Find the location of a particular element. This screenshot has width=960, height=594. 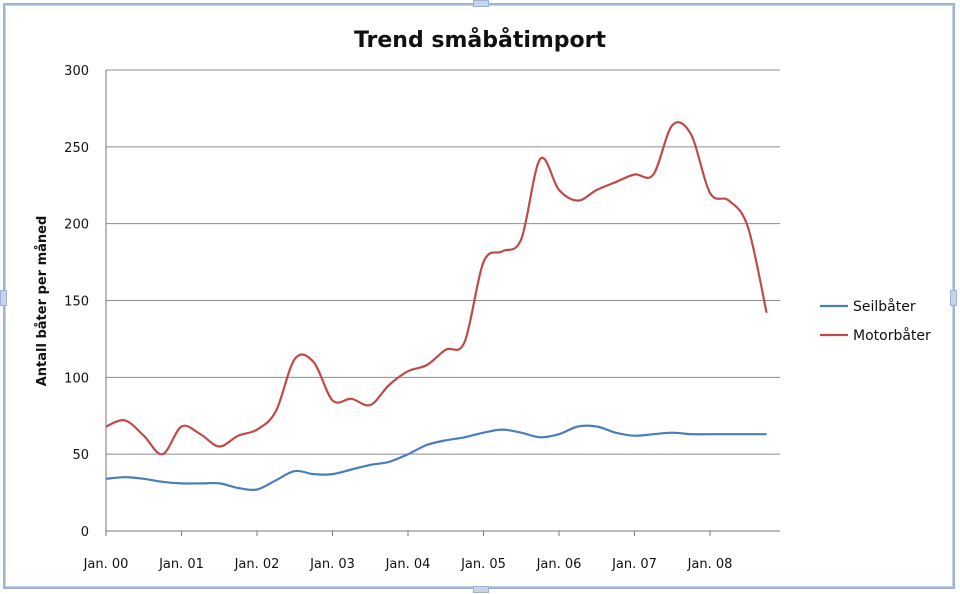

y-tick-label: 100 is located at coordinates (76, 378).